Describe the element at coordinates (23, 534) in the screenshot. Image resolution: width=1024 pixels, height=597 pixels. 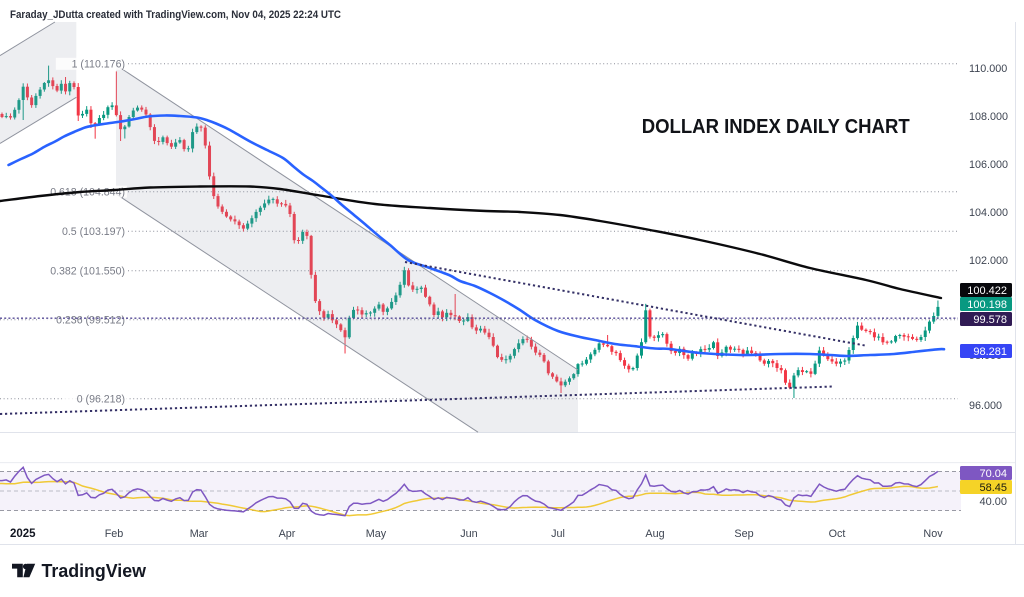
I see `svg-text: 2025` at that location.